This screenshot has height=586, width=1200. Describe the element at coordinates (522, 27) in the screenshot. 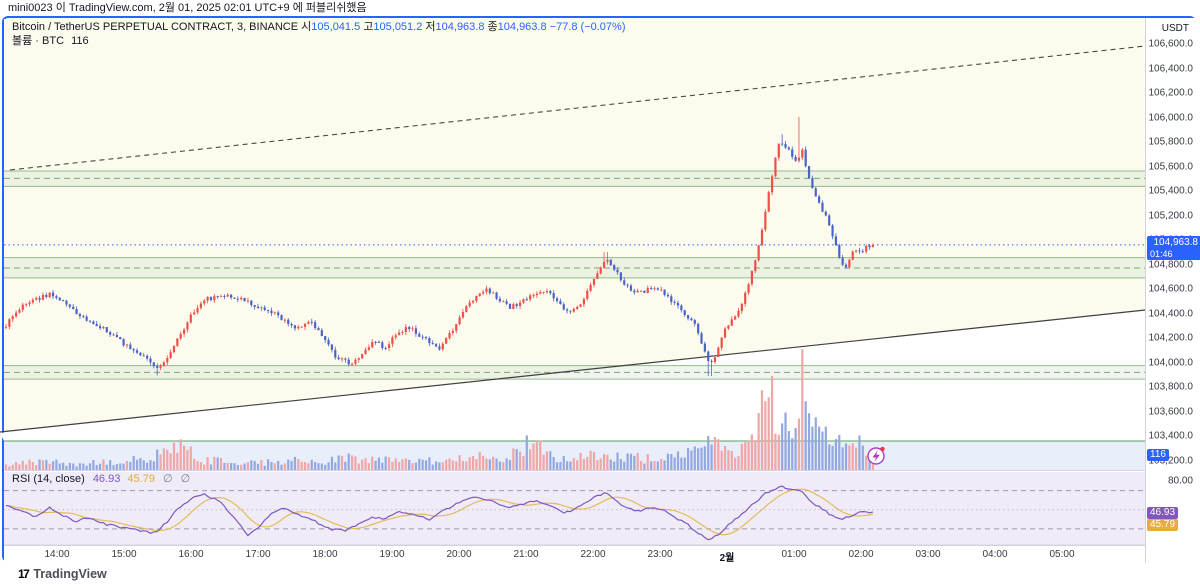

I see `close-value: 104,963.8` at that location.